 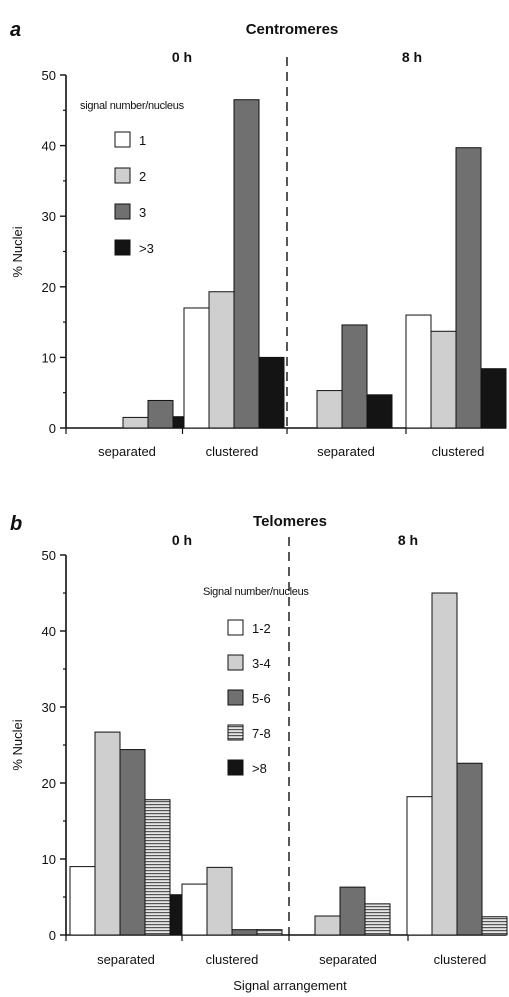 I want to click on legend-label: 3, so click(x=142, y=212).